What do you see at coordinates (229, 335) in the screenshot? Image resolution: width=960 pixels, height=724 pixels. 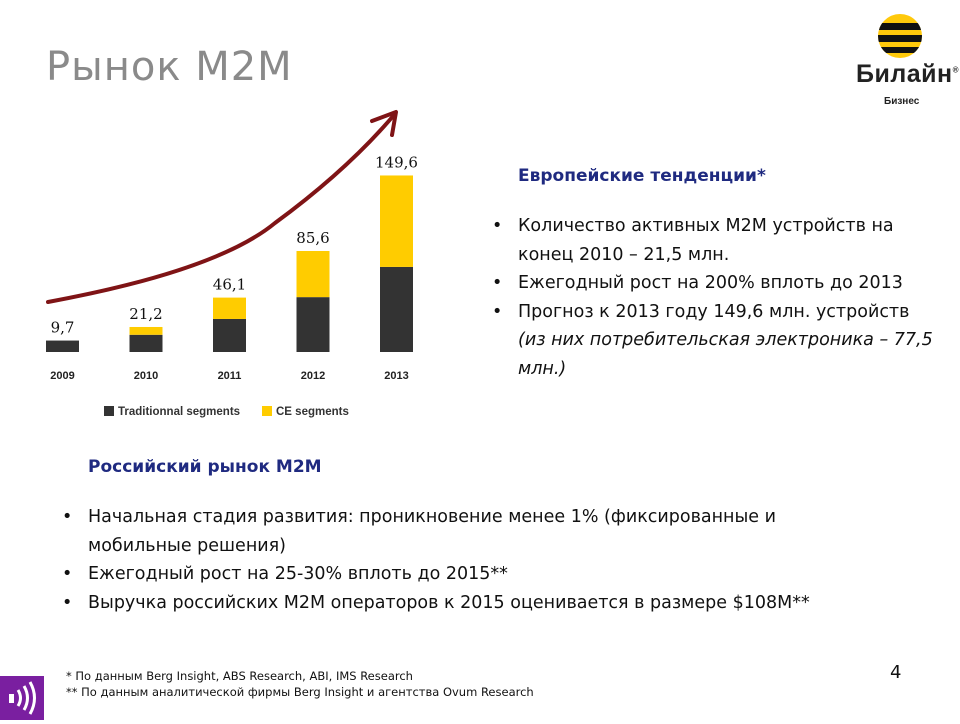 I see `bar-traditional-2011` at bounding box center [229, 335].